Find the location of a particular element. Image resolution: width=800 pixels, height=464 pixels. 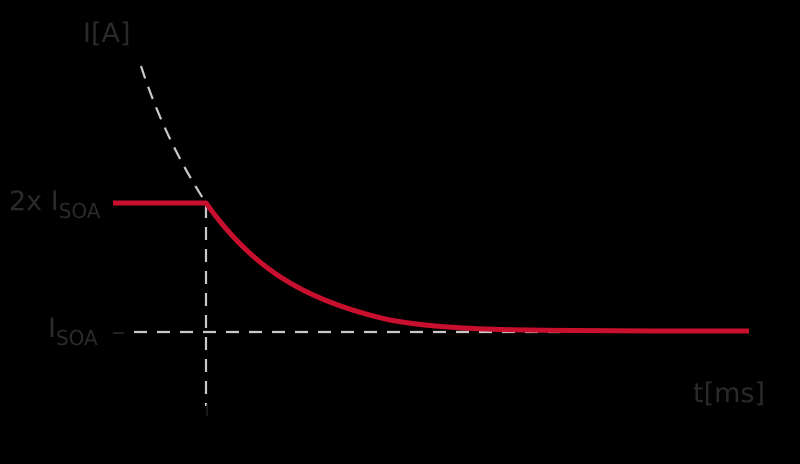

y-tick-2x-sub: SOA is located at coordinates (79, 211).